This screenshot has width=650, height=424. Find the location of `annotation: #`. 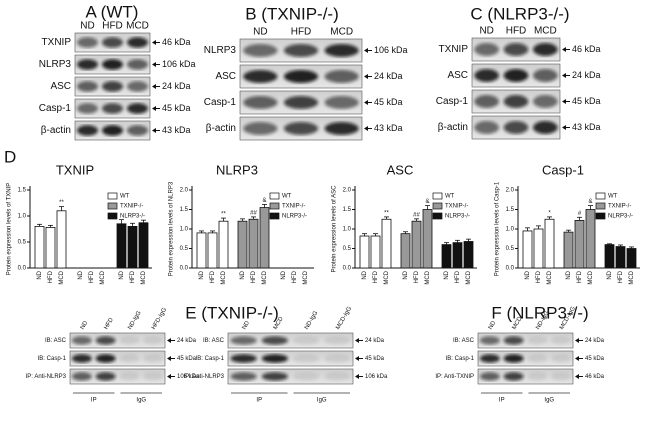

annotation: # is located at coordinates (580, 214).